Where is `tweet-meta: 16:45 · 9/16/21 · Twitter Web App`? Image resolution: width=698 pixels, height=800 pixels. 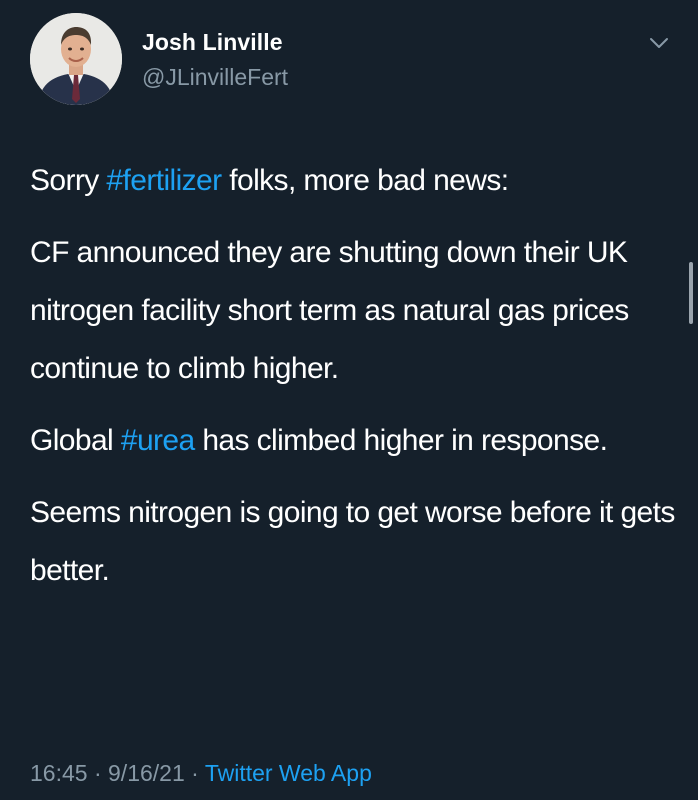 tweet-meta: 16:45 · 9/16/21 · Twitter Web App is located at coordinates (201, 773).